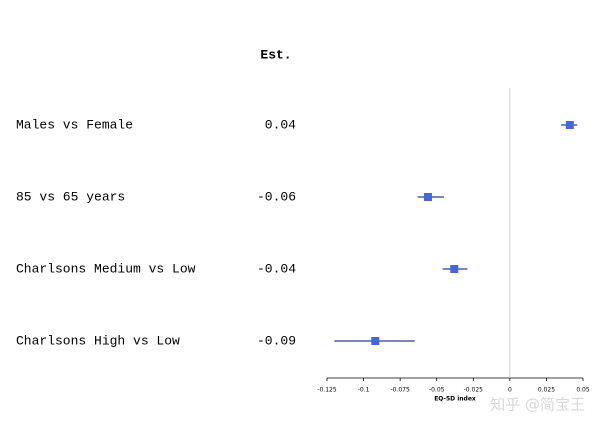 The image size is (600, 429). I want to click on x-tick-label: -0.025, so click(474, 390).